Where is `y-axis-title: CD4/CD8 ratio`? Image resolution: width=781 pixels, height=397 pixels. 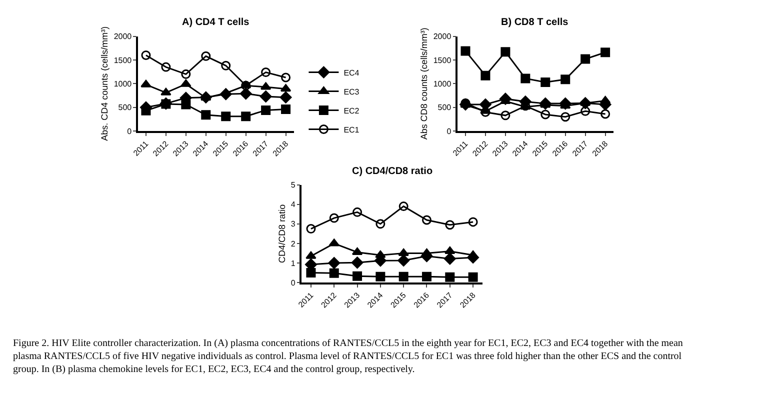 y-axis-title: CD4/CD8 ratio is located at coordinates (281, 233).